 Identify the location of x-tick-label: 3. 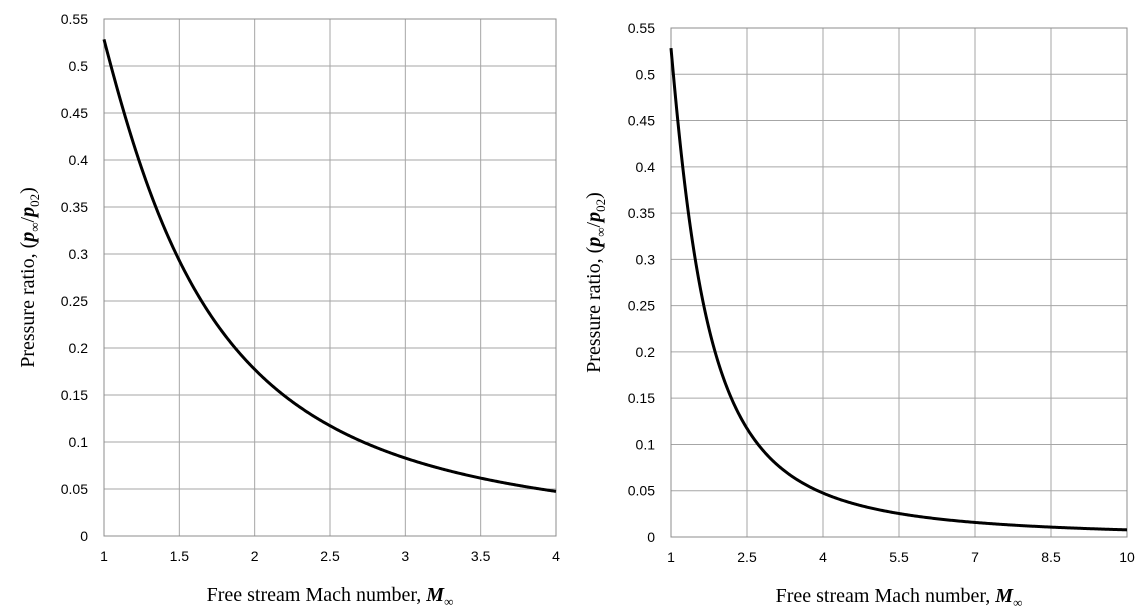
(405, 556).